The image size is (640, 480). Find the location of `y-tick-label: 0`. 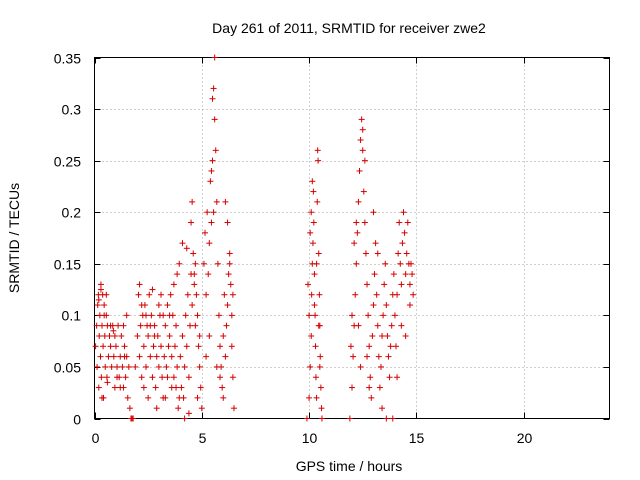

y-tick-label: 0 is located at coordinates (77, 420).